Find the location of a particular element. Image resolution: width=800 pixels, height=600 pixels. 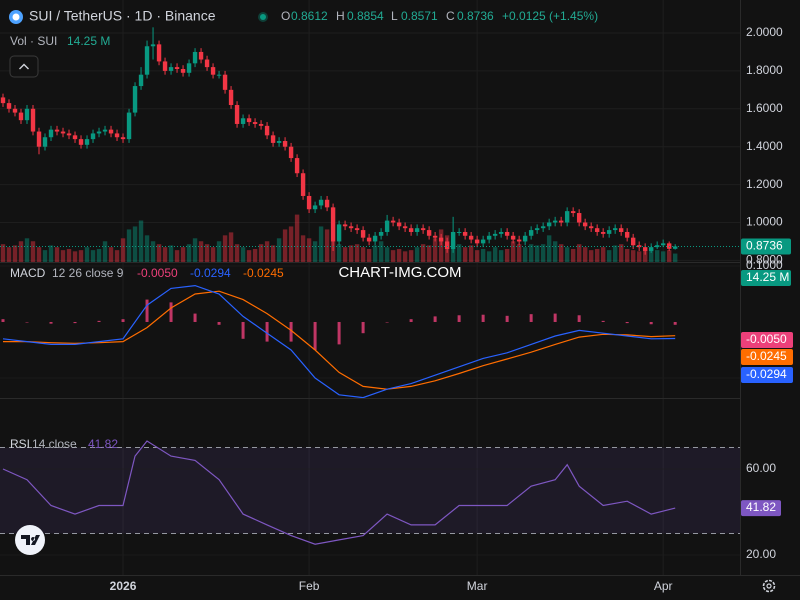

macd-legend-title: MACD is located at coordinates (28, 273).